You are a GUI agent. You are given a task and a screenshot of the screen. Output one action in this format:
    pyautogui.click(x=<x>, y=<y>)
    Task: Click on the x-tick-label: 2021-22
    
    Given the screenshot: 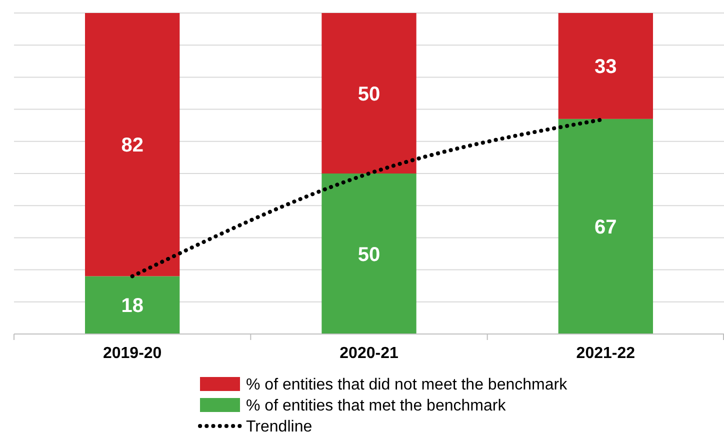 What is the action you would take?
    pyautogui.click(x=606, y=353)
    